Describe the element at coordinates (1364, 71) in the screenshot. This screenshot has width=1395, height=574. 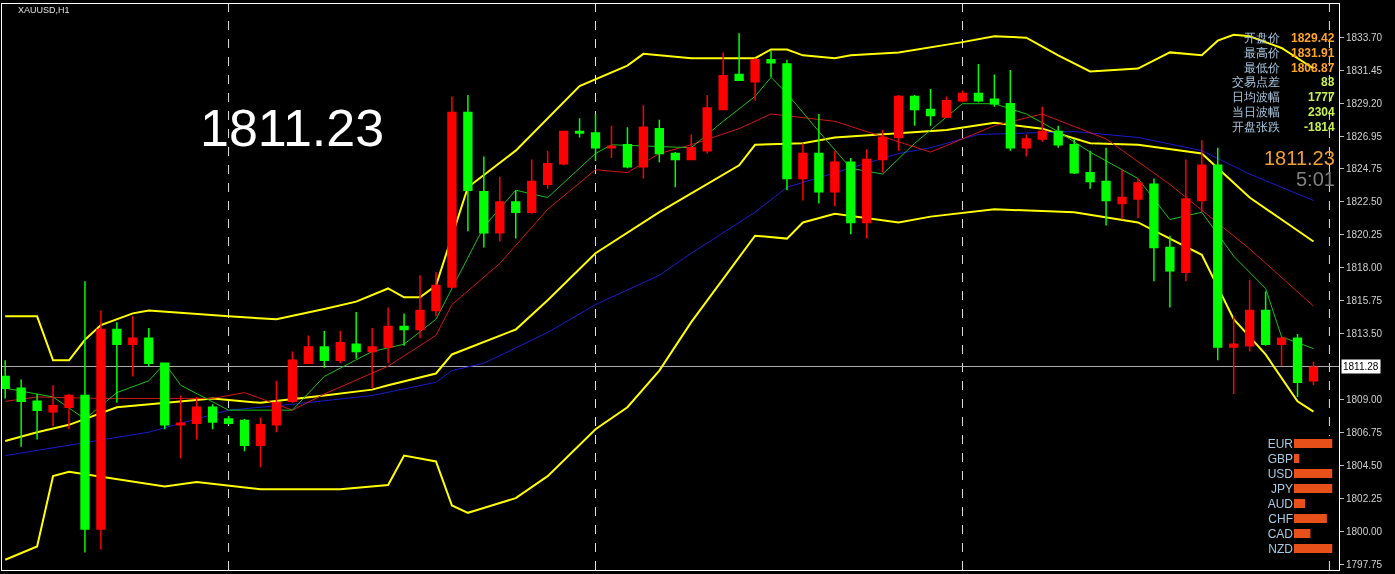
I see `y-tick-label: 1831.45` at that location.